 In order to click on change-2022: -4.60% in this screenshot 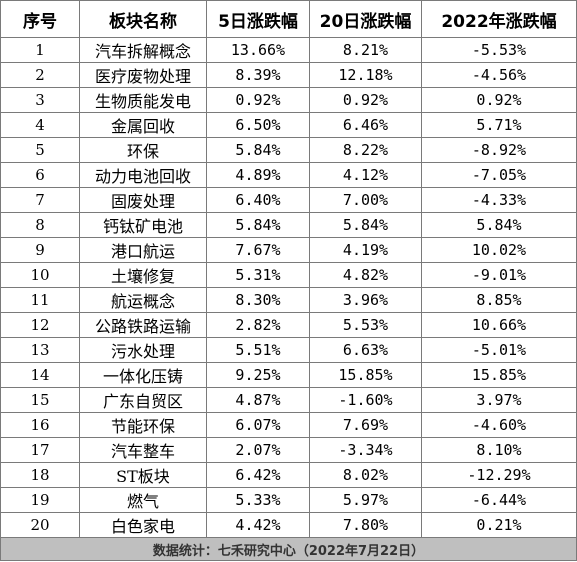, I will do `click(499, 425)`.